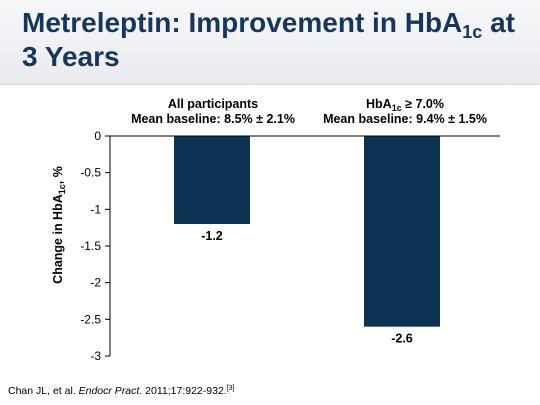 The width and height of the screenshot is (540, 405). What do you see at coordinates (62, 189) in the screenshot?
I see `y-axis-label-sub: 1c` at bounding box center [62, 189].